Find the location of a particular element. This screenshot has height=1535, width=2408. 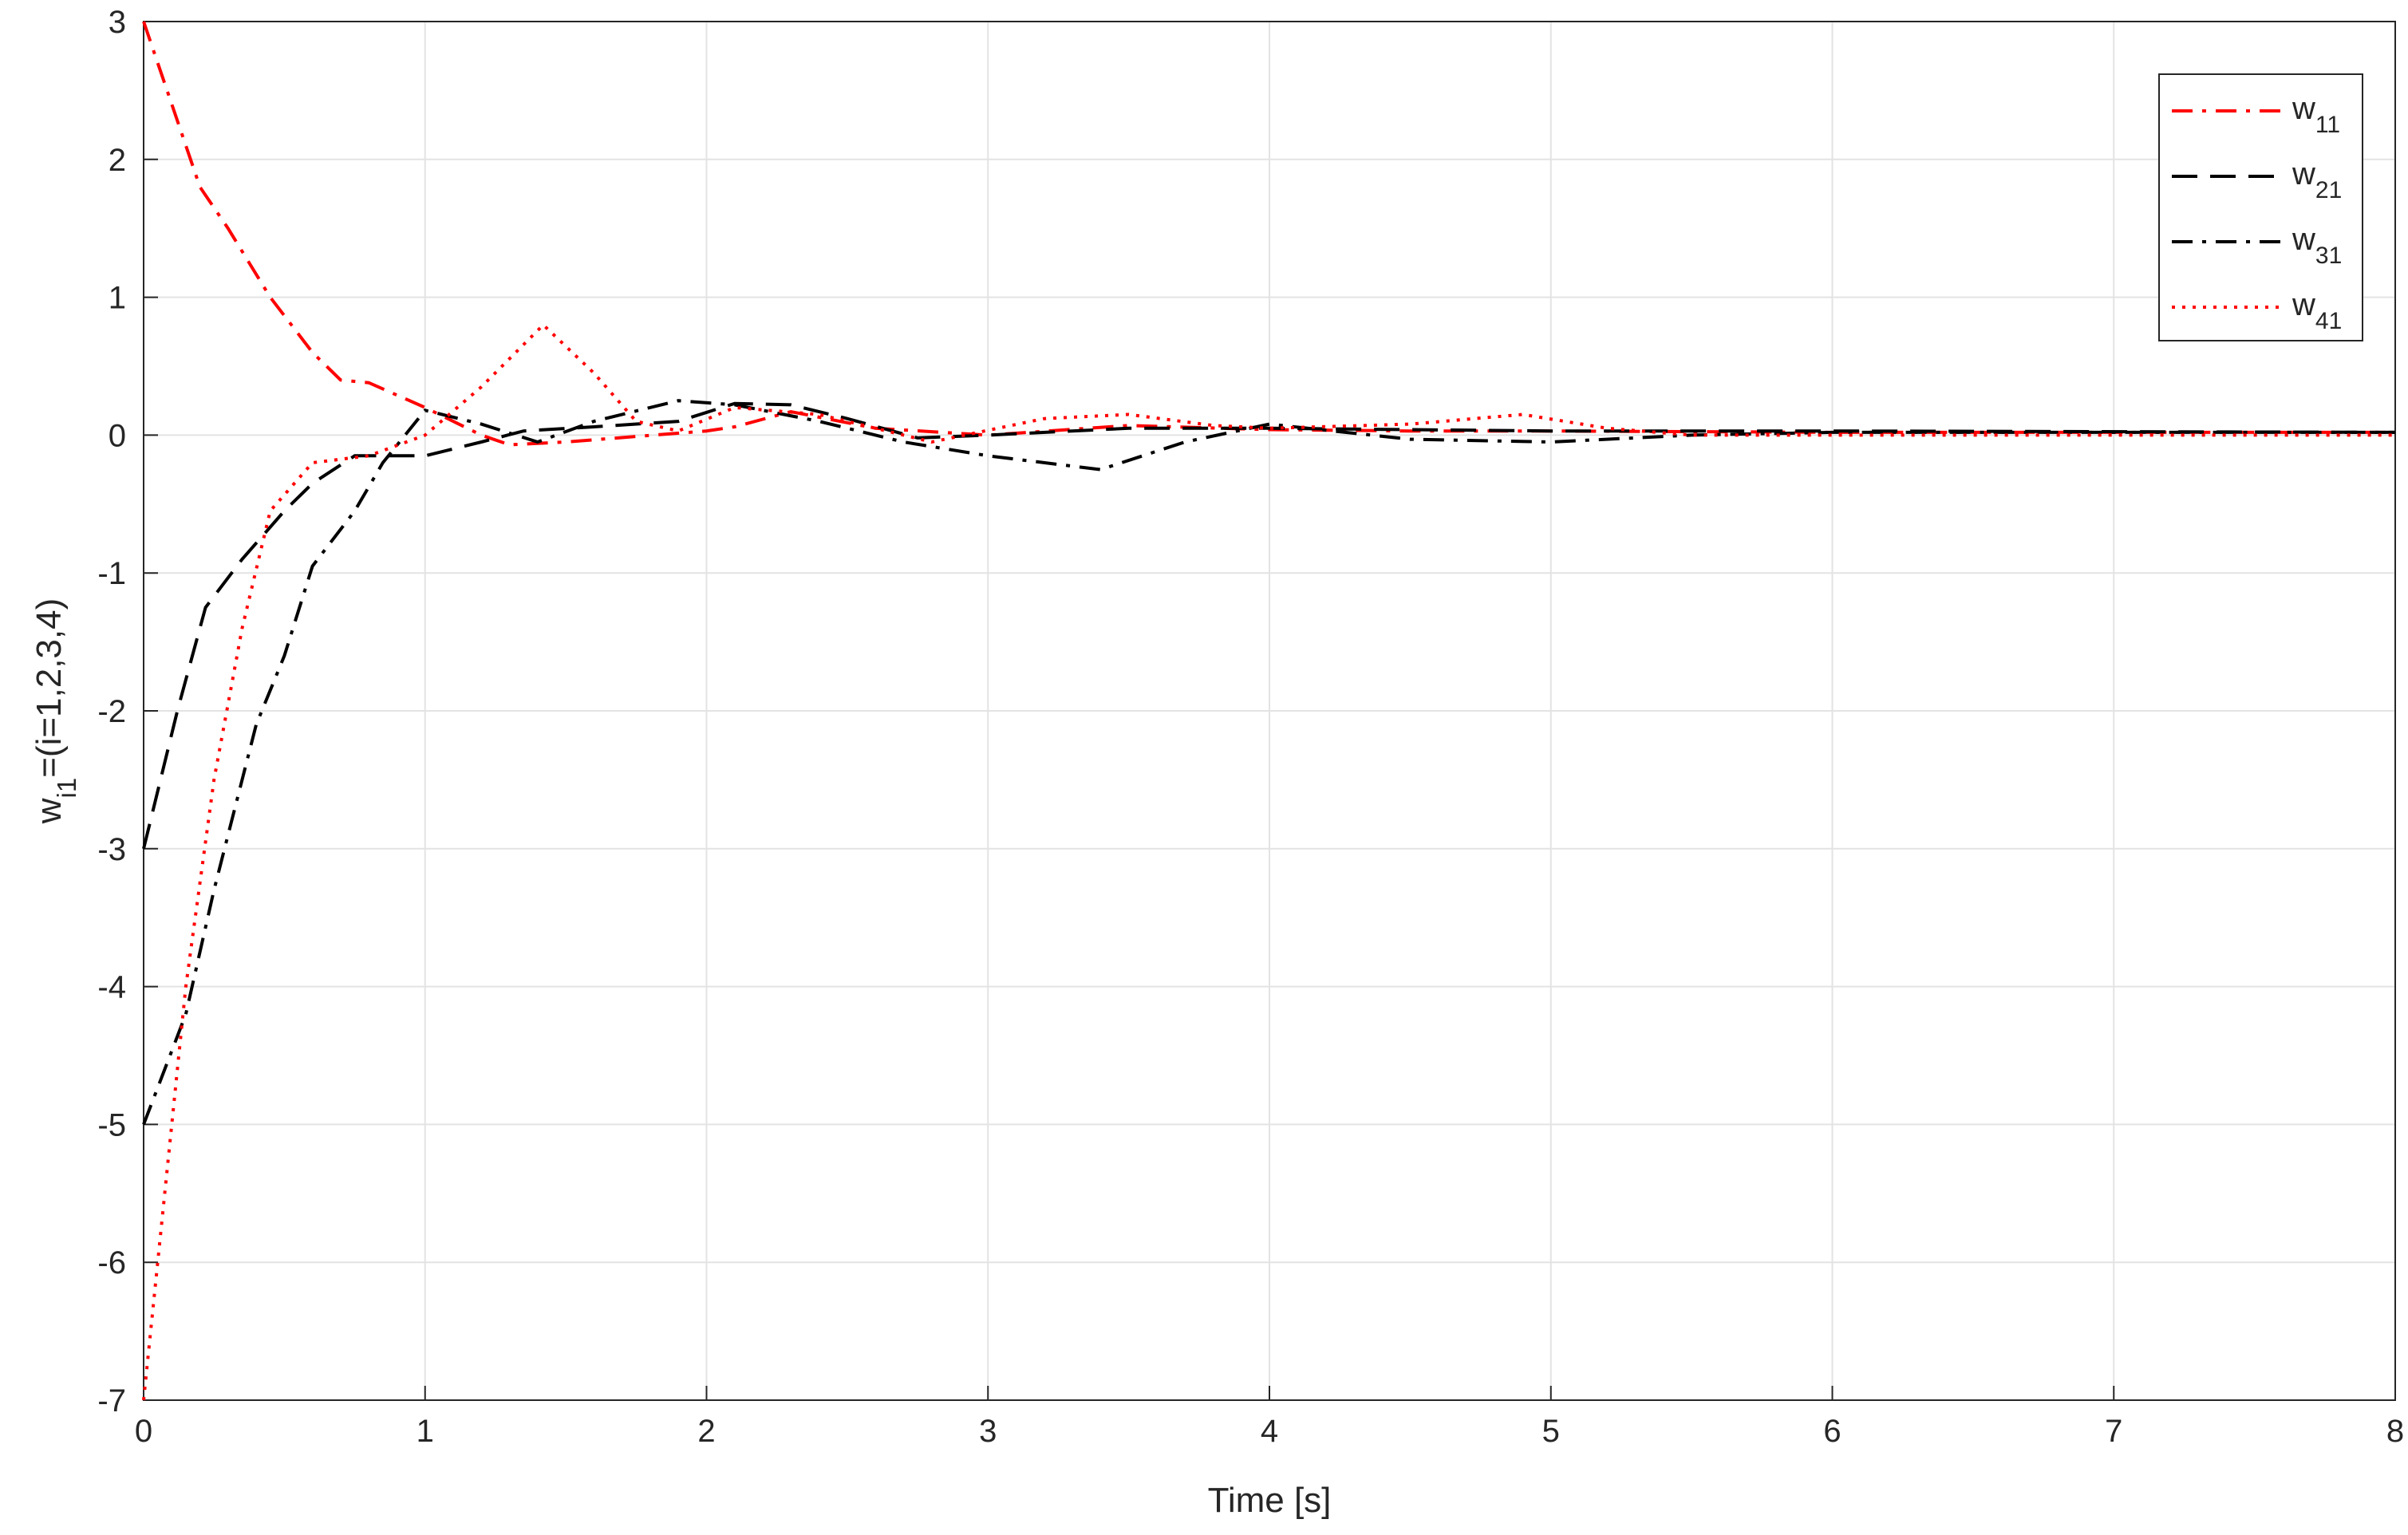

y-tick-label: -5 is located at coordinates (111, 1124).